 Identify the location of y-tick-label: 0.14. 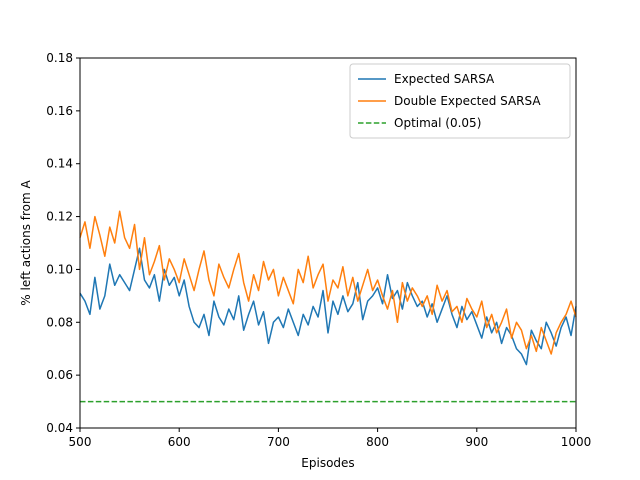
(59, 164).